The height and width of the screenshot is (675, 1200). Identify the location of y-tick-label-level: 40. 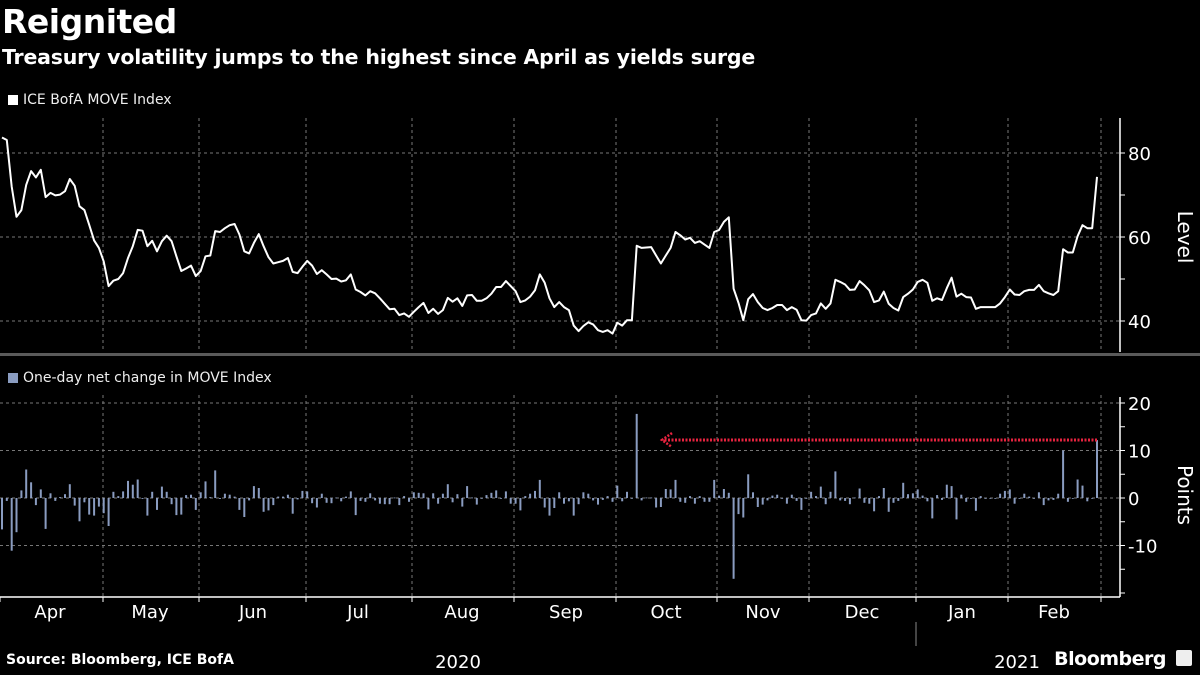
(1139, 322).